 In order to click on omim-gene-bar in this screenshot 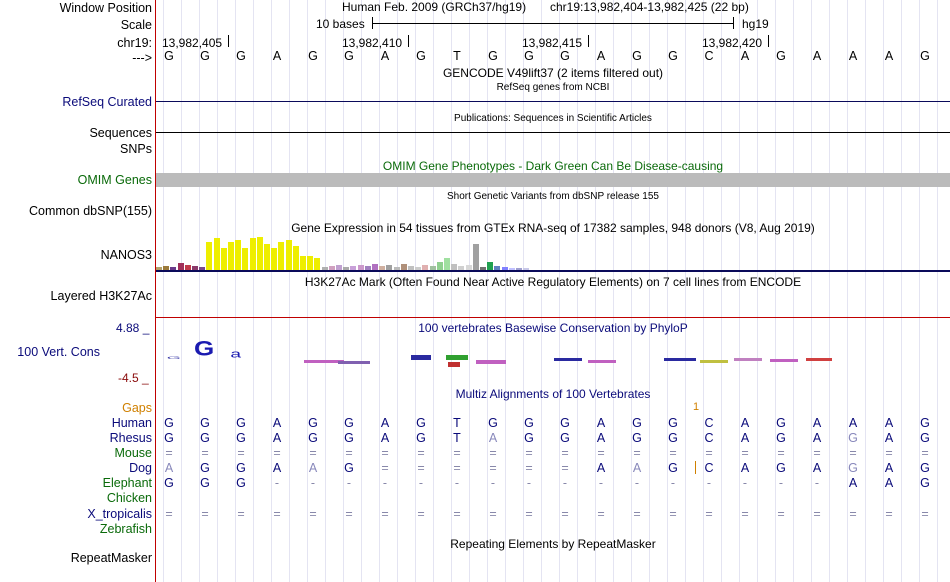, I will do `click(553, 180)`.